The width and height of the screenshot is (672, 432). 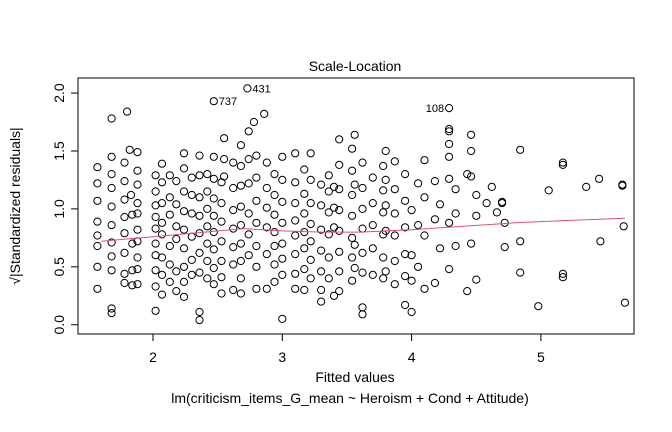 What do you see at coordinates (59, 93) in the screenshot?
I see `y-tick-label: 2.0` at bounding box center [59, 93].